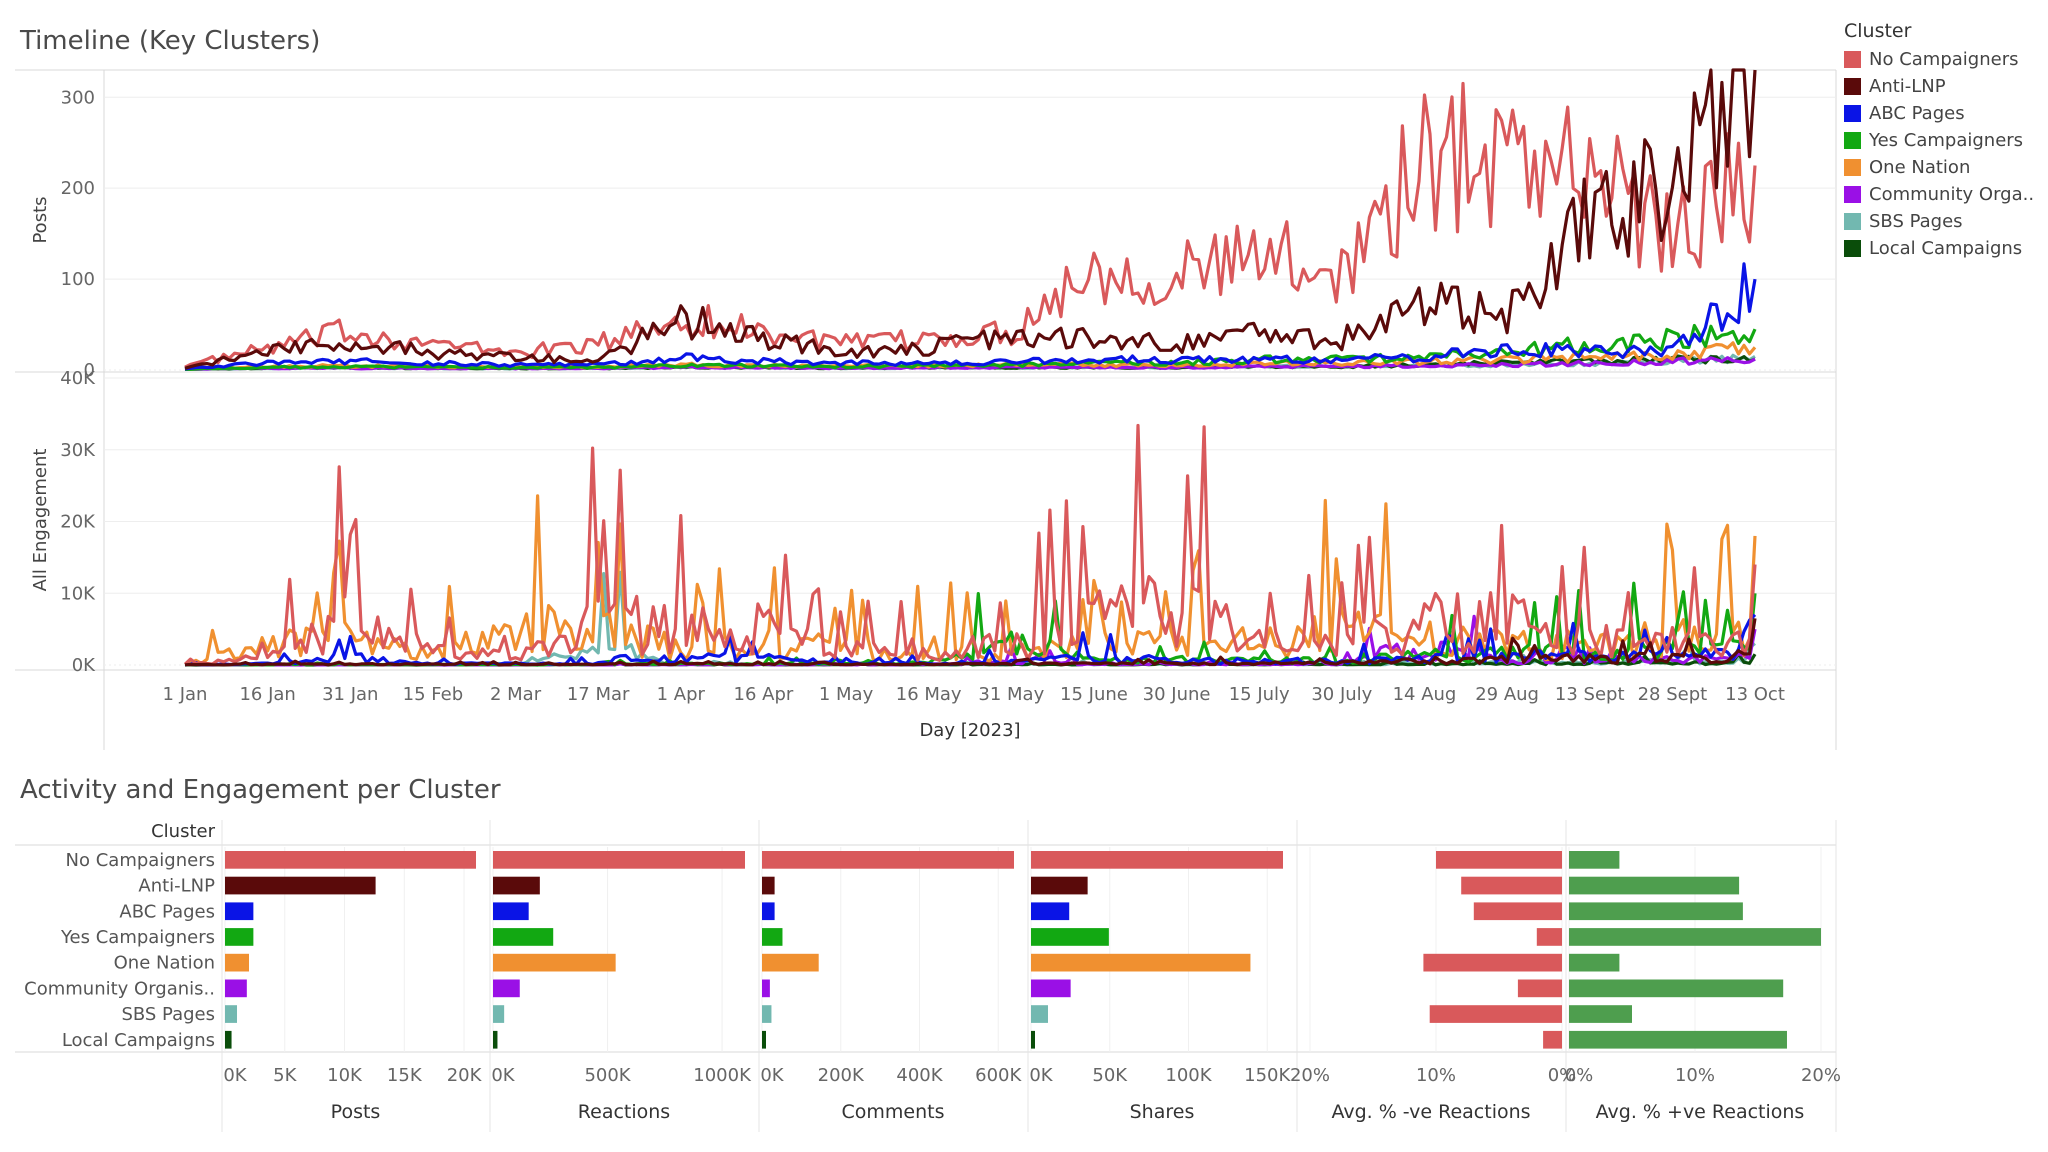 Image resolution: width=2048 pixels, height=1152 pixels. I want to click on legend-item: SBS Pages, so click(1939, 221).